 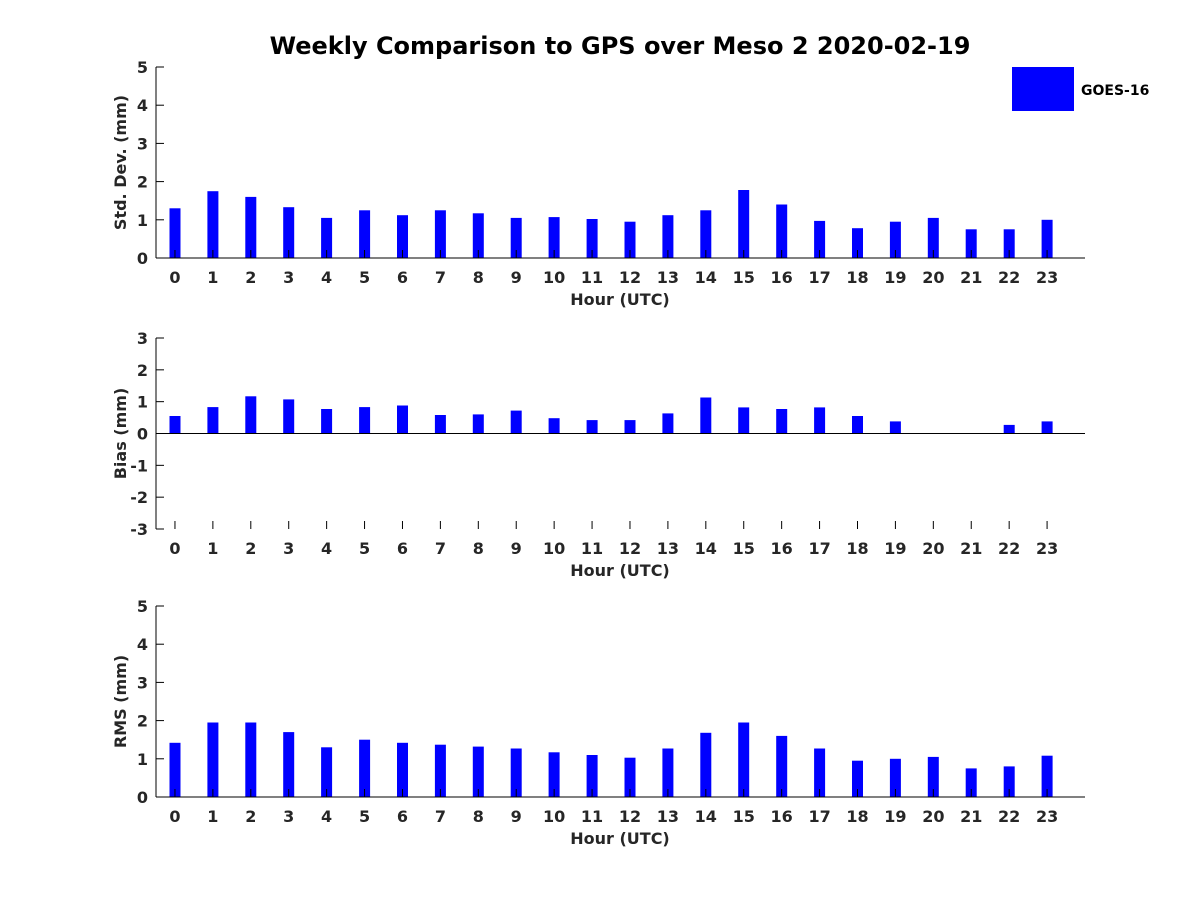 I want to click on y-axis-label-rms: RMS (mm), so click(x=120, y=701).